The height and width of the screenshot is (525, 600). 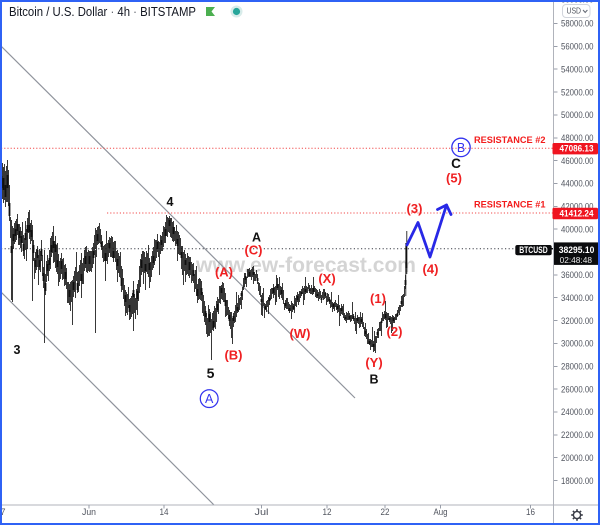 I want to click on svg-text: Jul, so click(x=262, y=512).